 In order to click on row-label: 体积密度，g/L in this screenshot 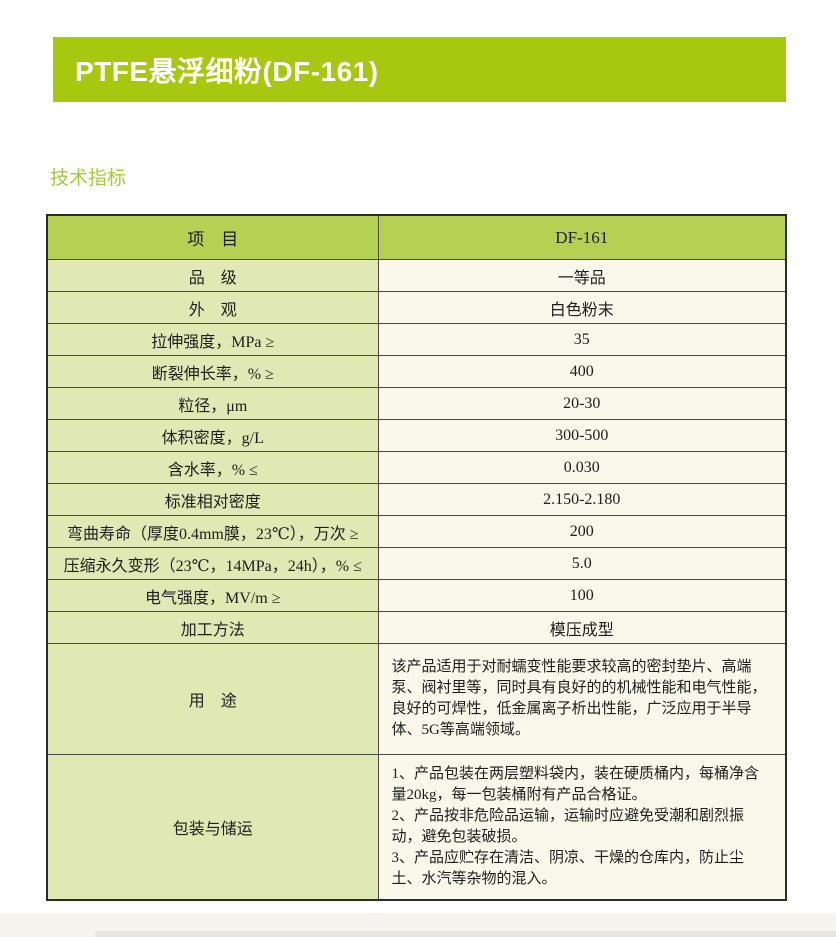, I will do `click(212, 435)`.